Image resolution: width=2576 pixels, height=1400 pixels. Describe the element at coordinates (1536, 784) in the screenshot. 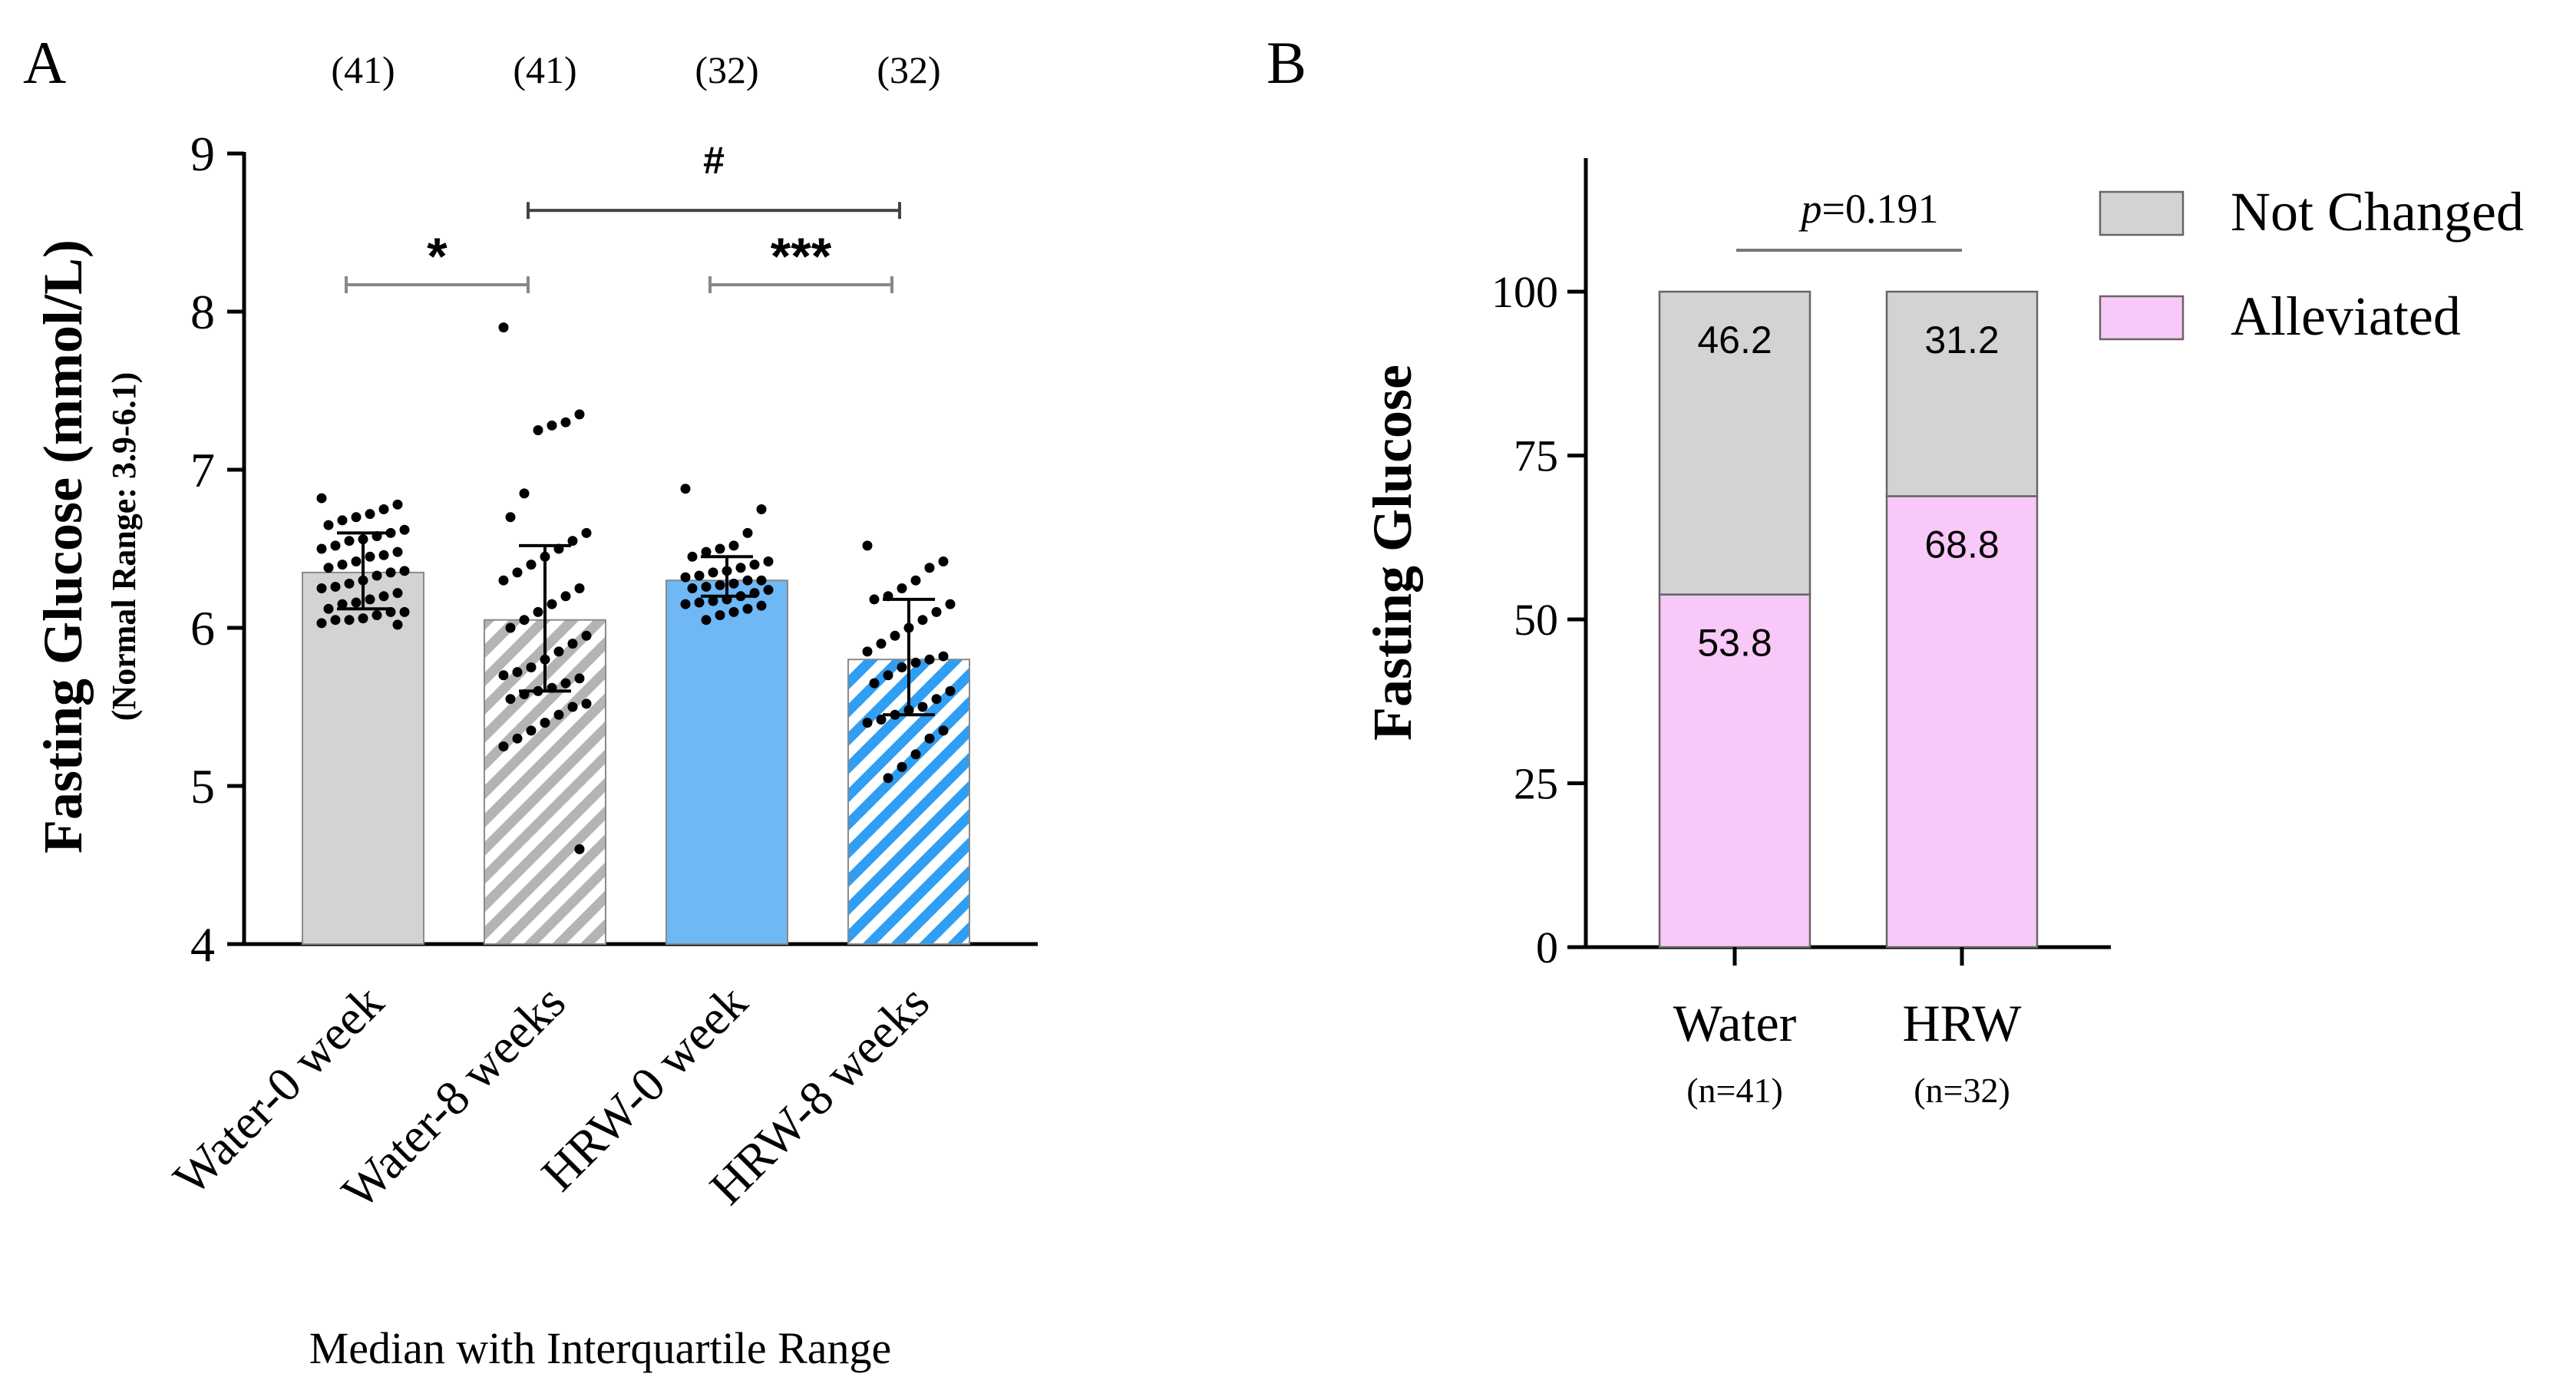

I see `y-tick-label: 25` at that location.